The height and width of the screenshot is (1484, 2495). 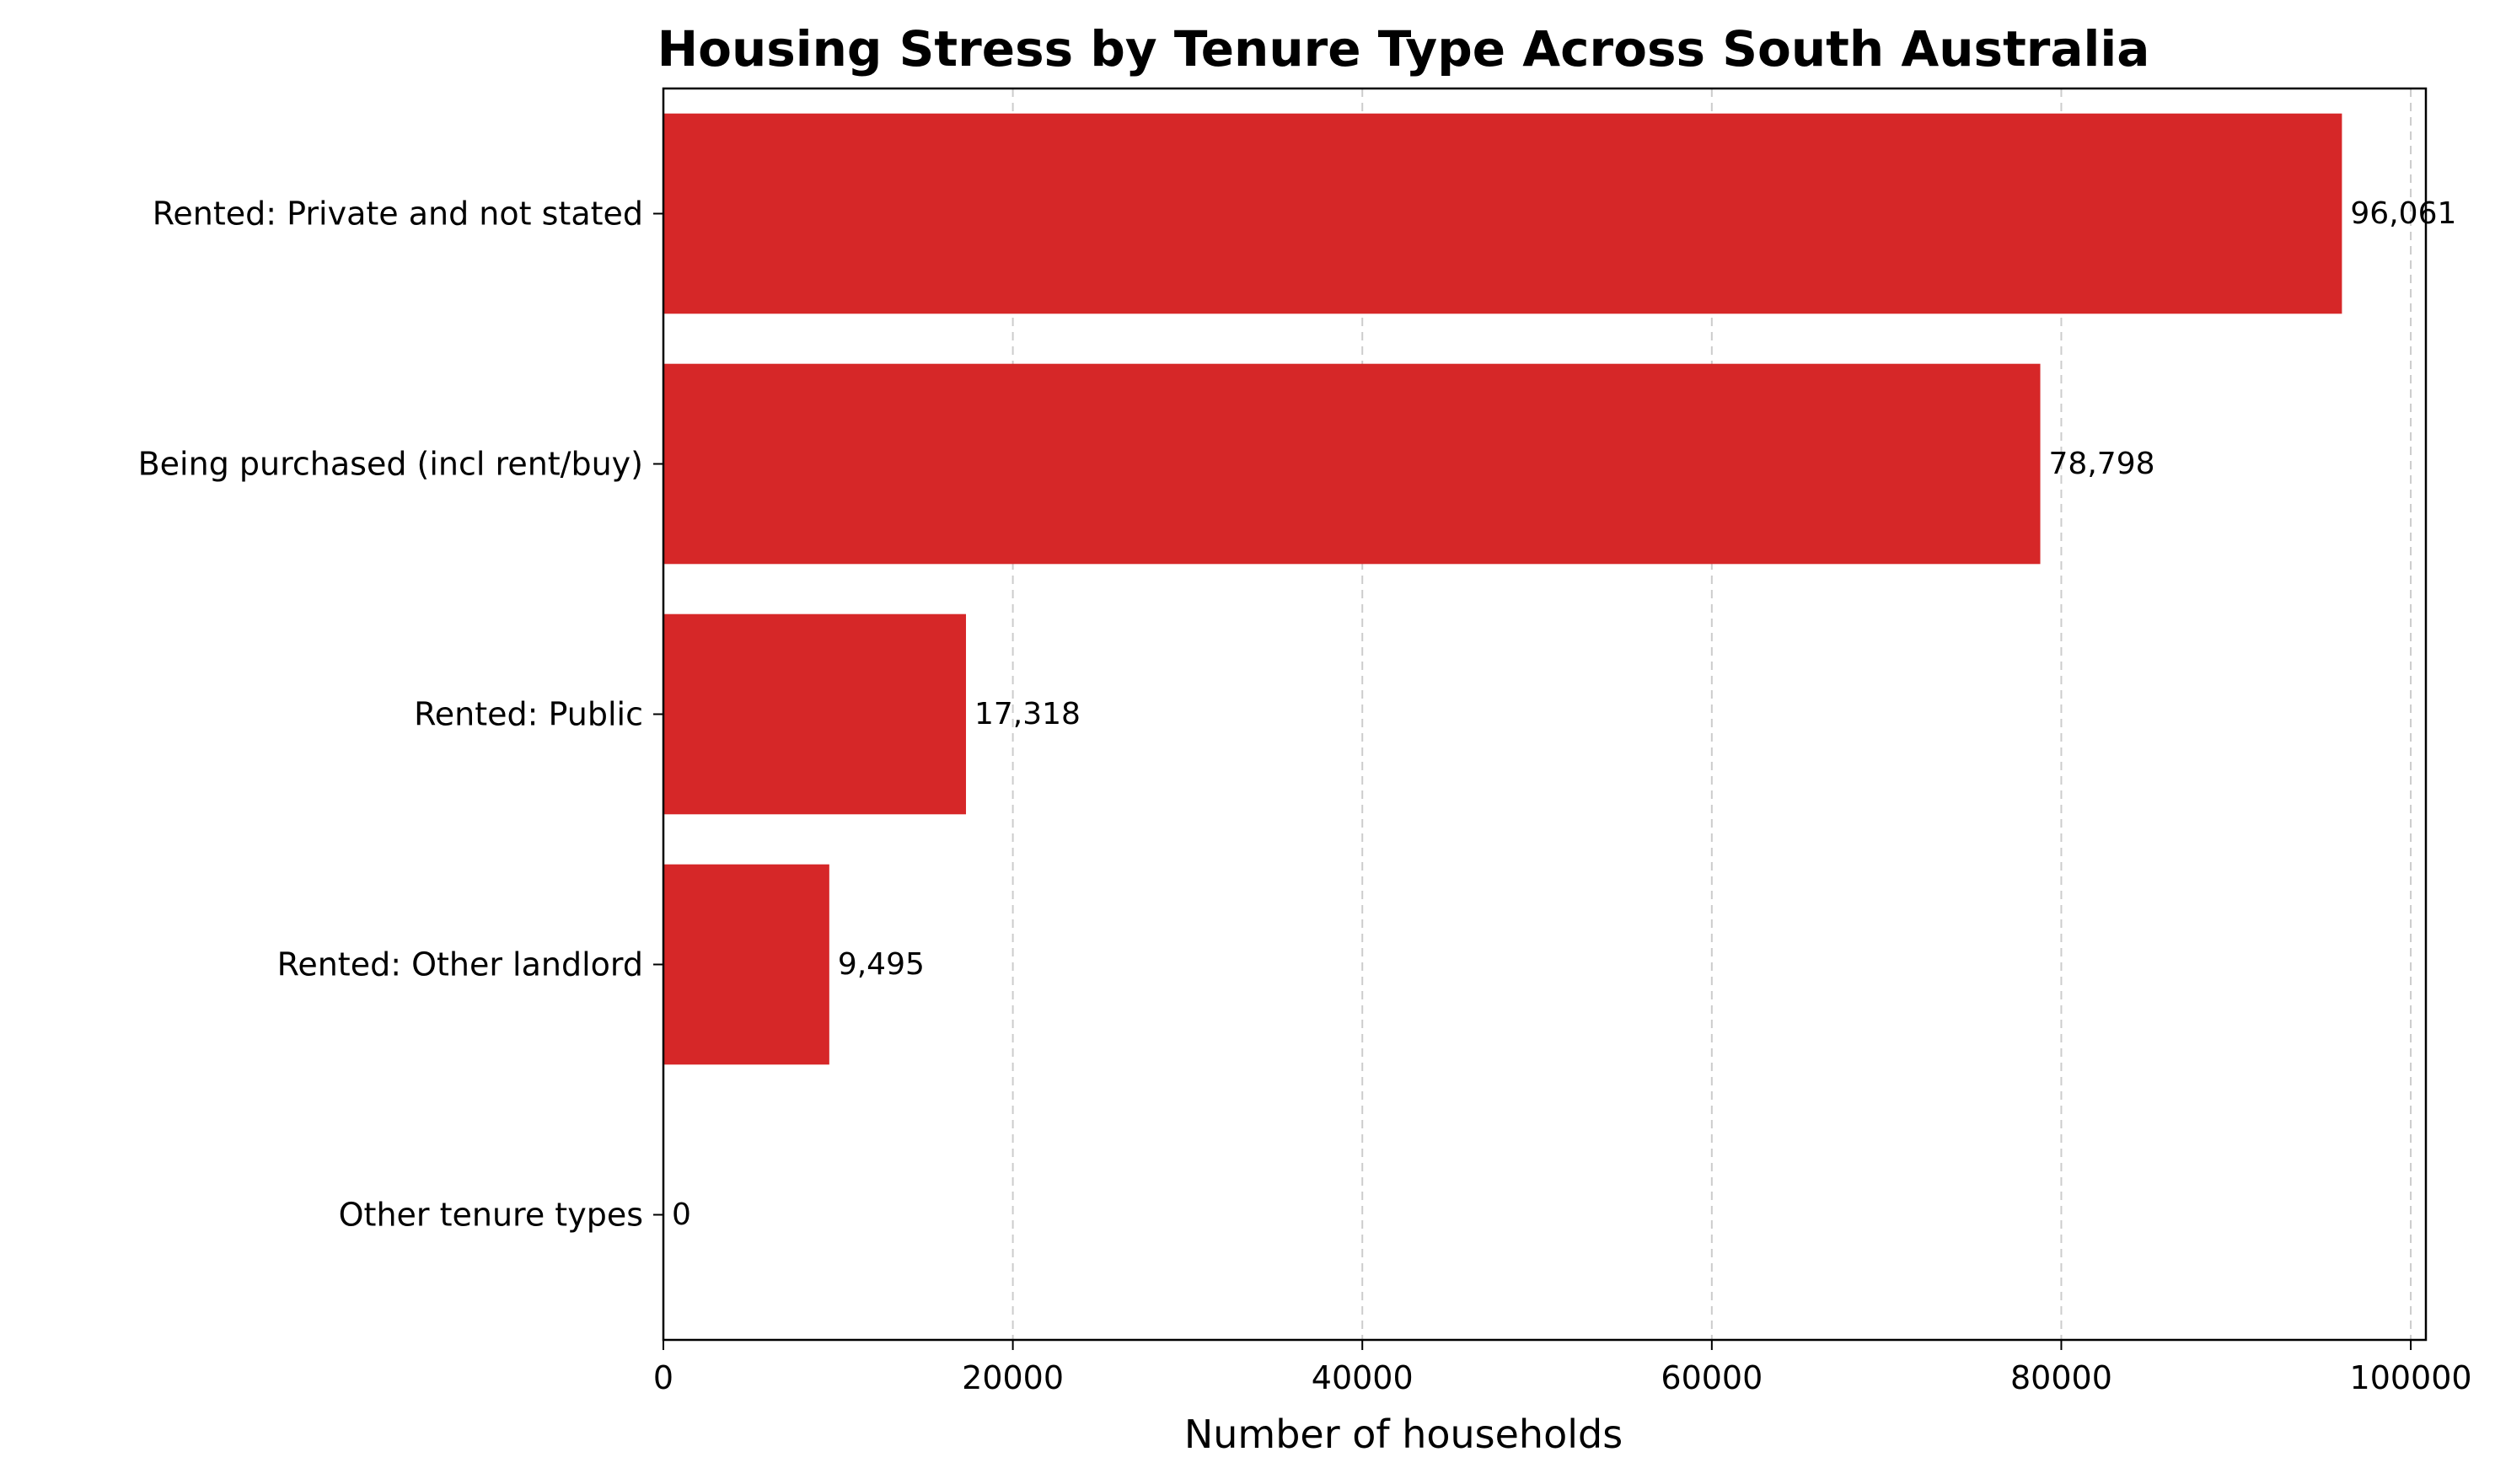 I want to click on data-label: 17,318, so click(x=1027, y=714).